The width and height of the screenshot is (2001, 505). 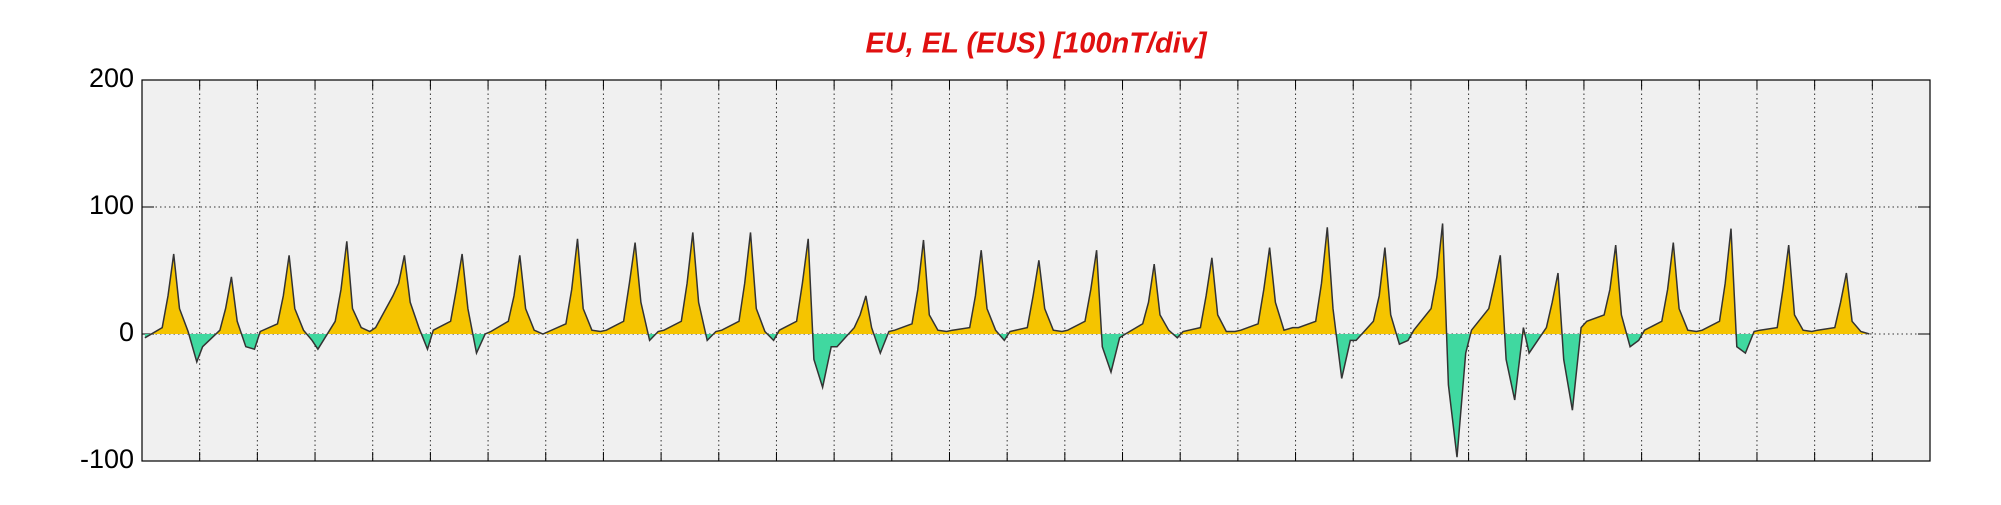 I want to click on y-tick-label: 100, so click(x=111, y=205).